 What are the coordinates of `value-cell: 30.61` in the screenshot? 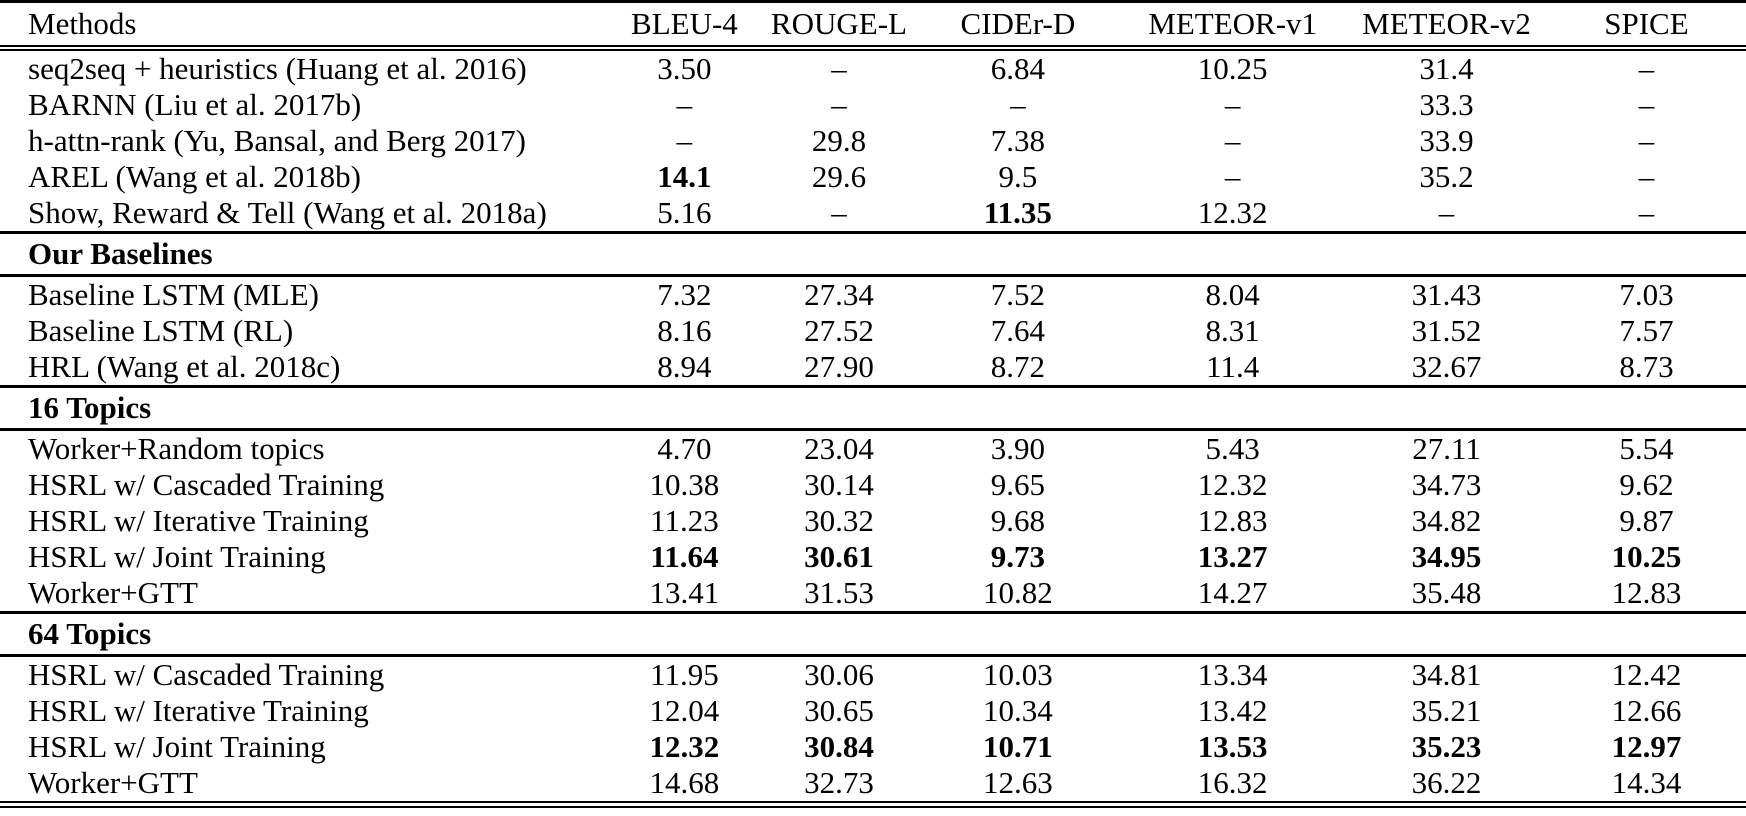 It's located at (839, 556).